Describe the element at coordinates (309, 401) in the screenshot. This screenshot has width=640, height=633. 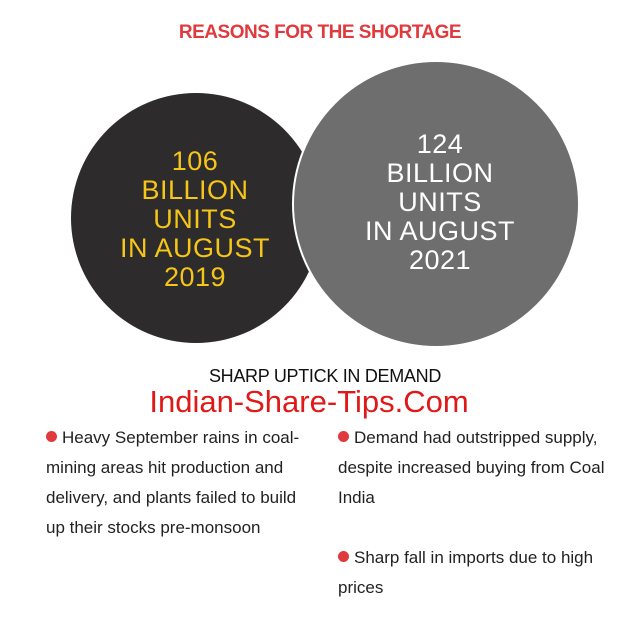
I see `watermark-text: Indian-Share-Tips.Com` at that location.